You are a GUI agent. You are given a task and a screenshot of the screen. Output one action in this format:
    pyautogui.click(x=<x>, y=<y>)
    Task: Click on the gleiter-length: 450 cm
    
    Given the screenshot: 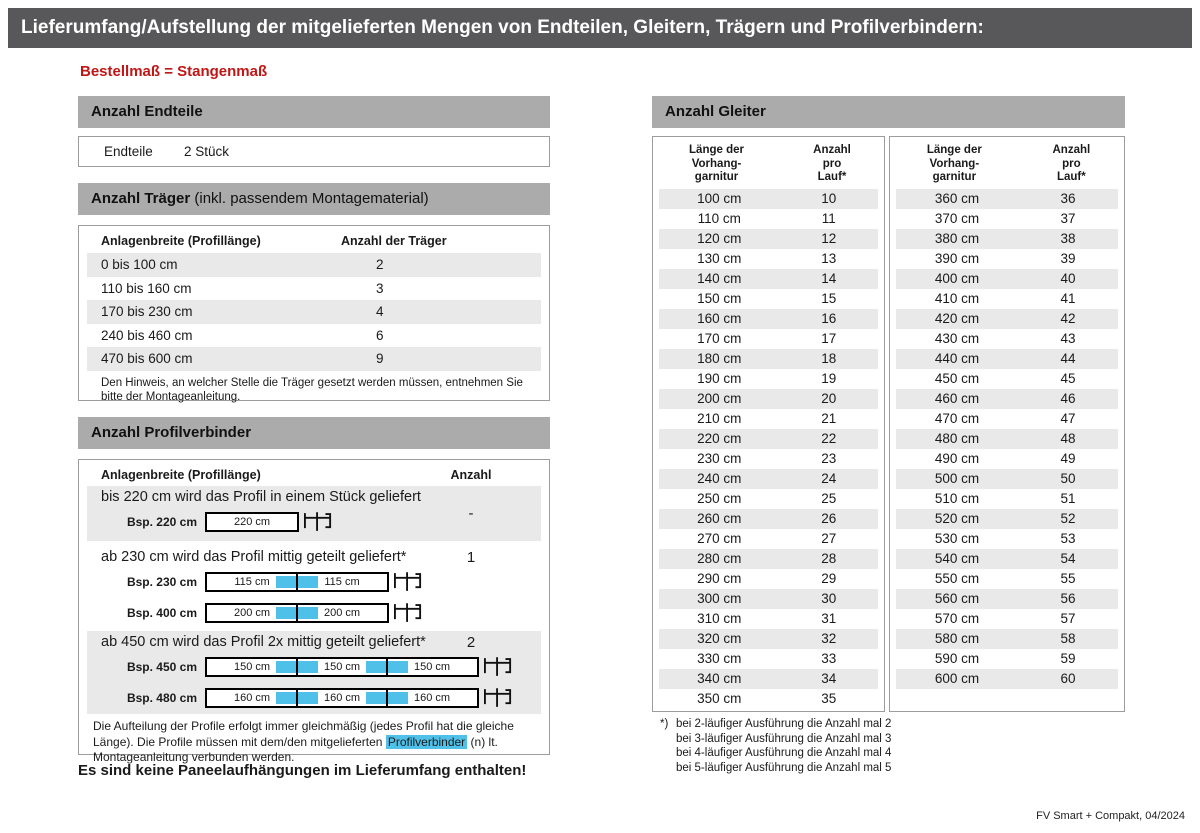 What is the action you would take?
    pyautogui.click(x=957, y=378)
    